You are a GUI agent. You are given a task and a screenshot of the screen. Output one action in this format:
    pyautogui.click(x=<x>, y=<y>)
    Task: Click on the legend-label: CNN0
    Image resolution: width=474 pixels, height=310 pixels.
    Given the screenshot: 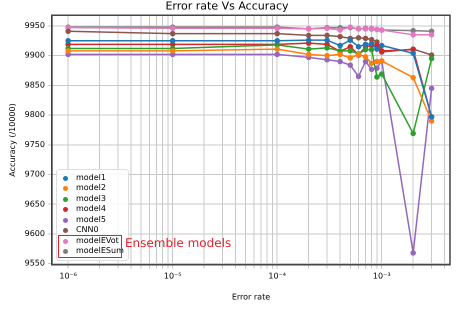 What is the action you would take?
    pyautogui.click(x=87, y=230)
    